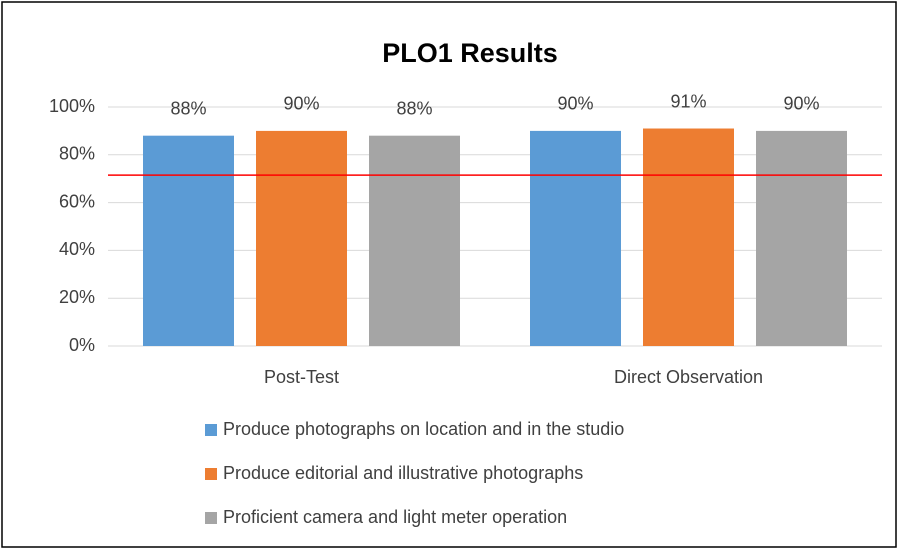 This screenshot has height=550, width=899. What do you see at coordinates (688, 377) in the screenshot?
I see `x-tick-label: Direct Observation` at bounding box center [688, 377].